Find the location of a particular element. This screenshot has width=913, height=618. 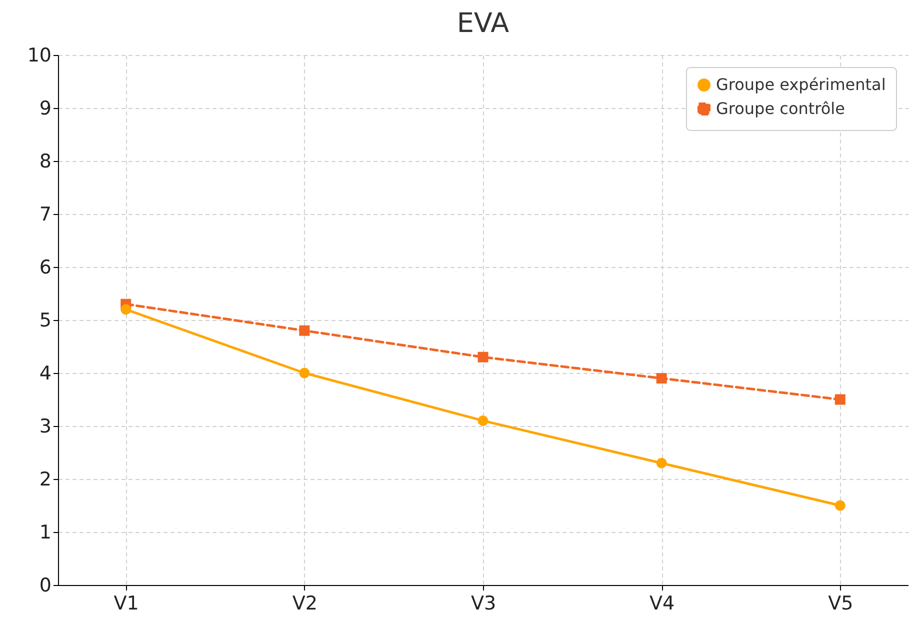

y-tick-label: 5 is located at coordinates (45, 321).